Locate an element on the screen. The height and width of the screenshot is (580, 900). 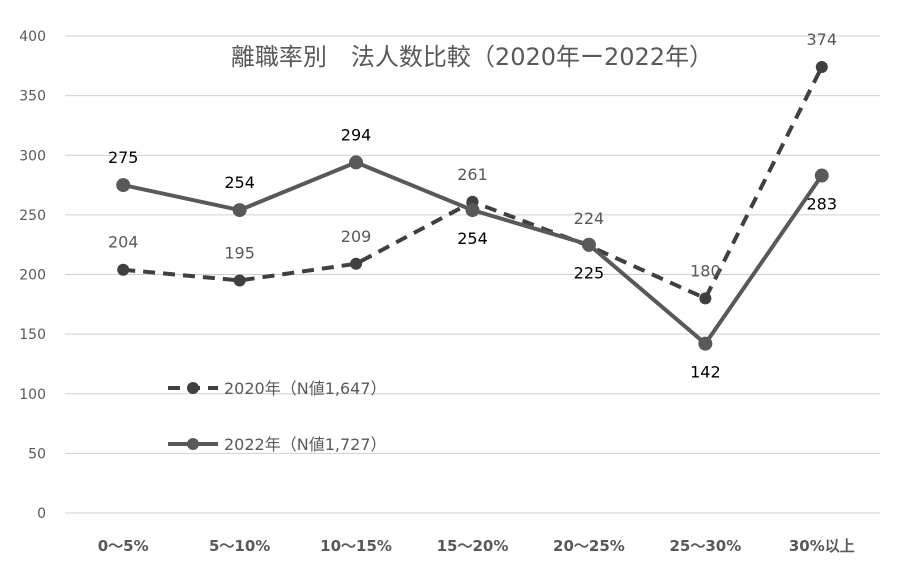
x-axis-ticks: 0〜5% 5〜10% 10〜15% 15〜20% 20〜25% 25〜30% 30%以上 is located at coordinates (476, 546).